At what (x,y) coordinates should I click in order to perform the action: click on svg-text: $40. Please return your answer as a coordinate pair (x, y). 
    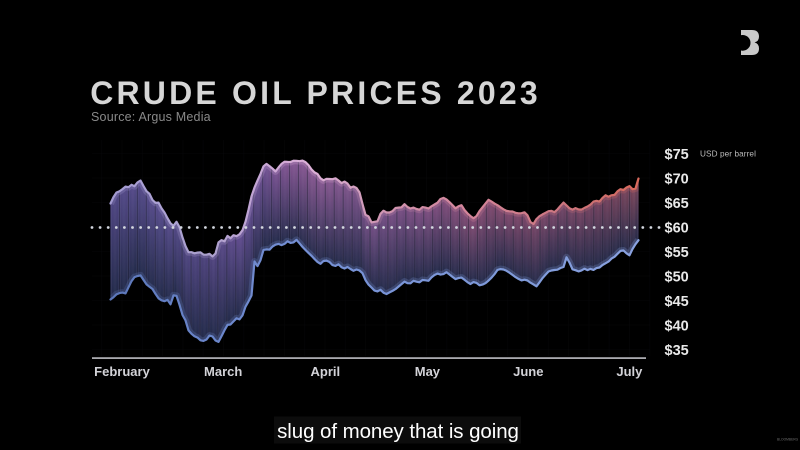
    Looking at the image, I should click on (677, 326).